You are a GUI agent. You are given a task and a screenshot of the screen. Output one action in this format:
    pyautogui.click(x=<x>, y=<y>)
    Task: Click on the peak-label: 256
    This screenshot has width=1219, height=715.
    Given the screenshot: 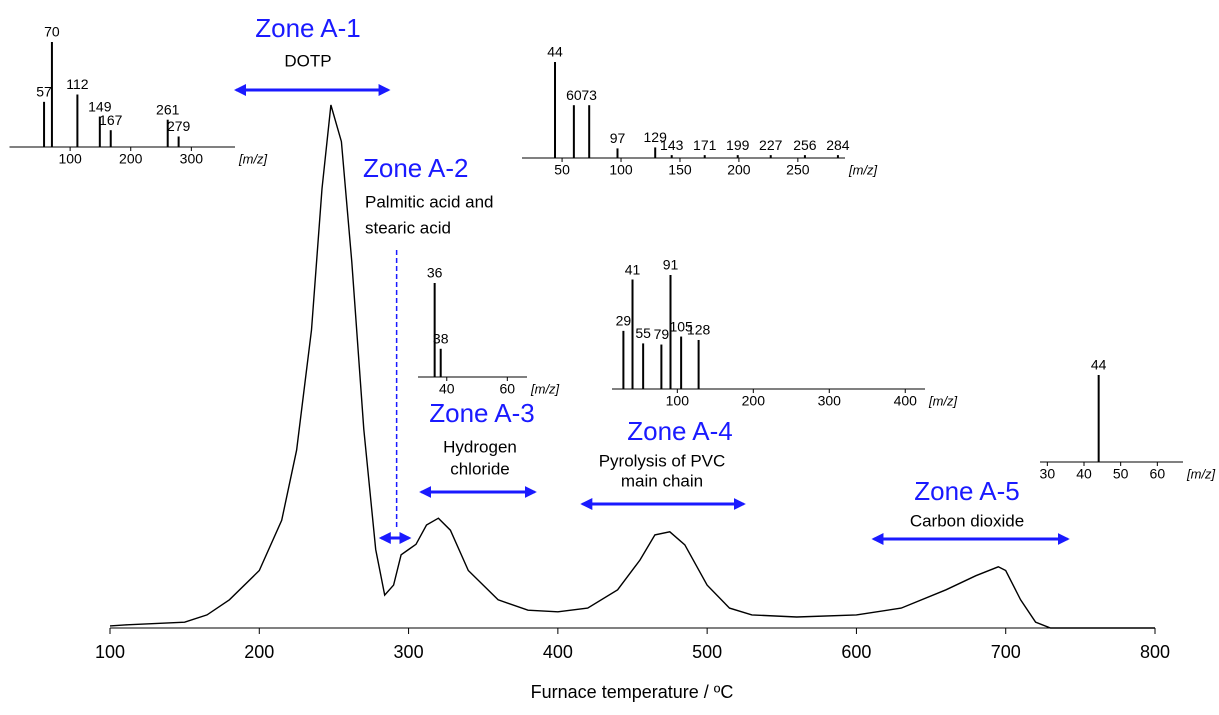 What is the action you would take?
    pyautogui.click(x=805, y=145)
    